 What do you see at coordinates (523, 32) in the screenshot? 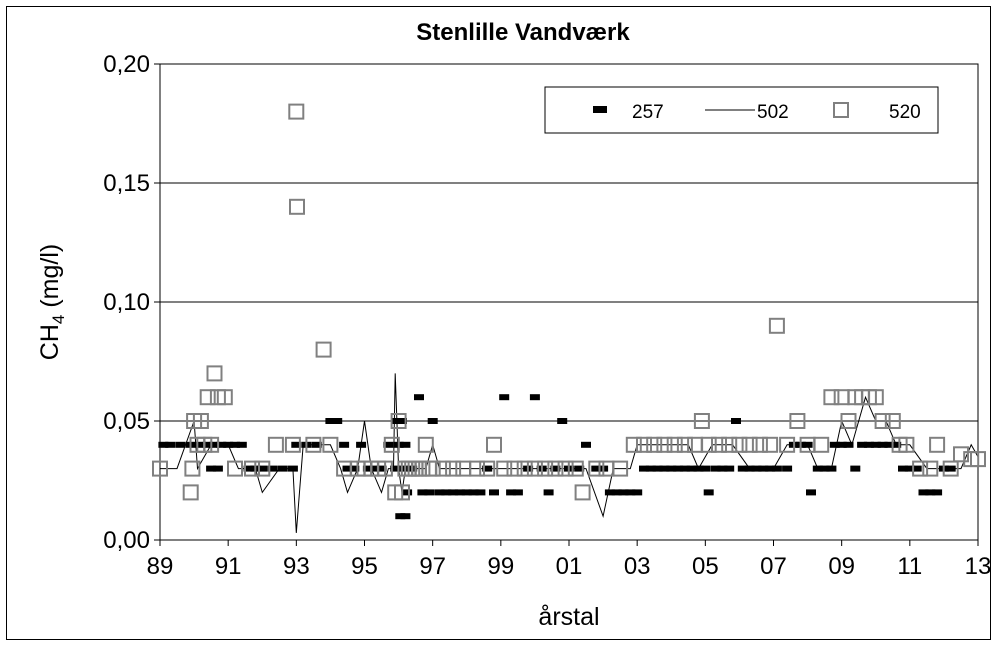
I see `chart-title: Stenlille Vandværk` at bounding box center [523, 32].